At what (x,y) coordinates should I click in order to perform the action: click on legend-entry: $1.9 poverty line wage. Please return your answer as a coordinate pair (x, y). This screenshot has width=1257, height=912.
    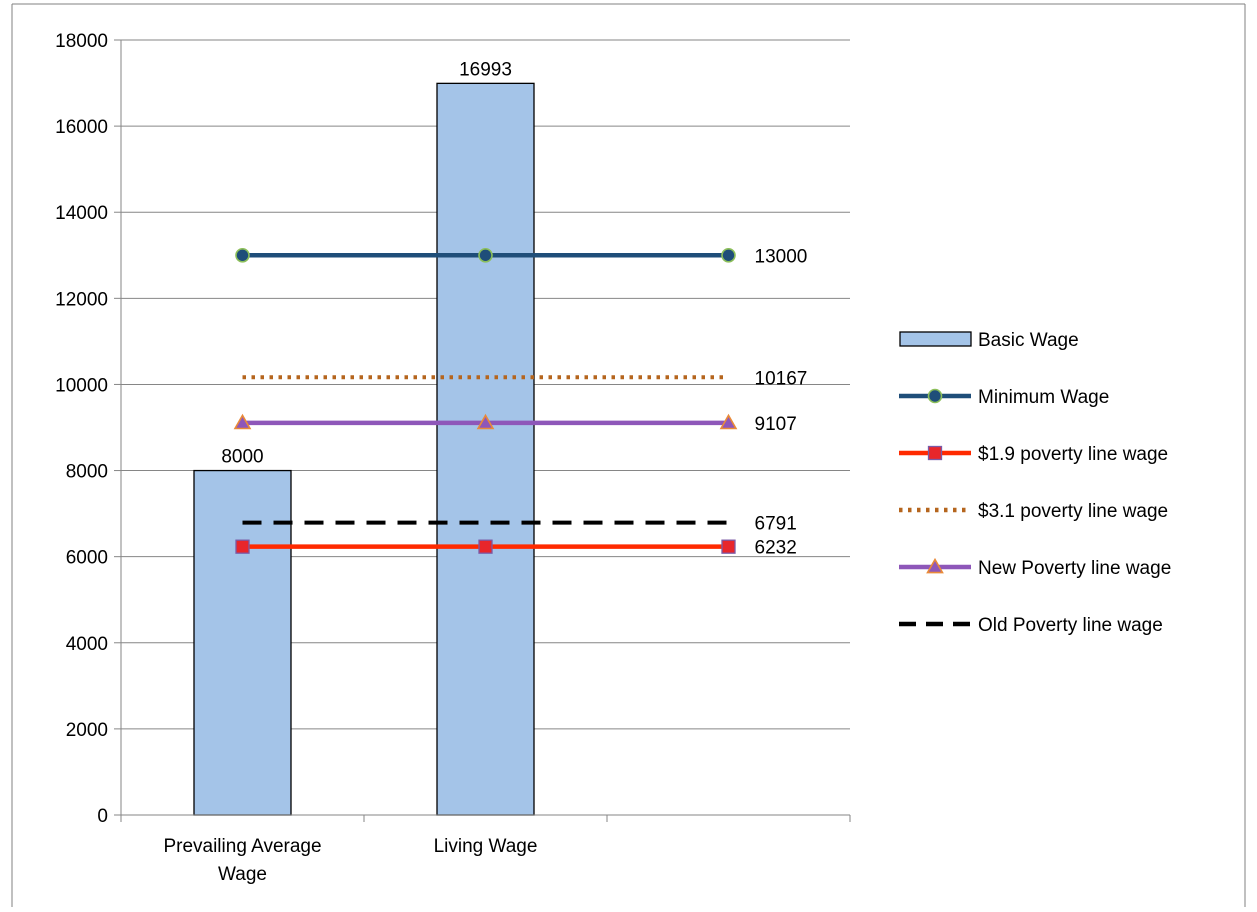
    Looking at the image, I should click on (1033, 454).